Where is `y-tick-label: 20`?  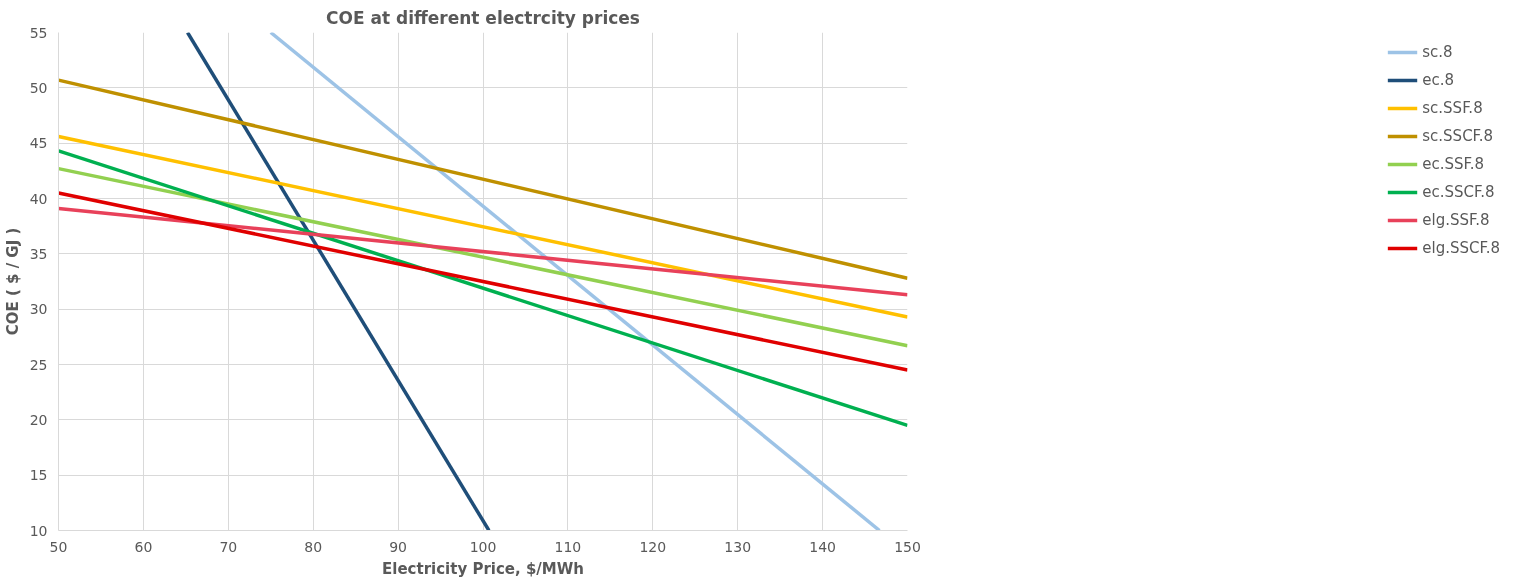
y-tick-label: 20 is located at coordinates (38, 419).